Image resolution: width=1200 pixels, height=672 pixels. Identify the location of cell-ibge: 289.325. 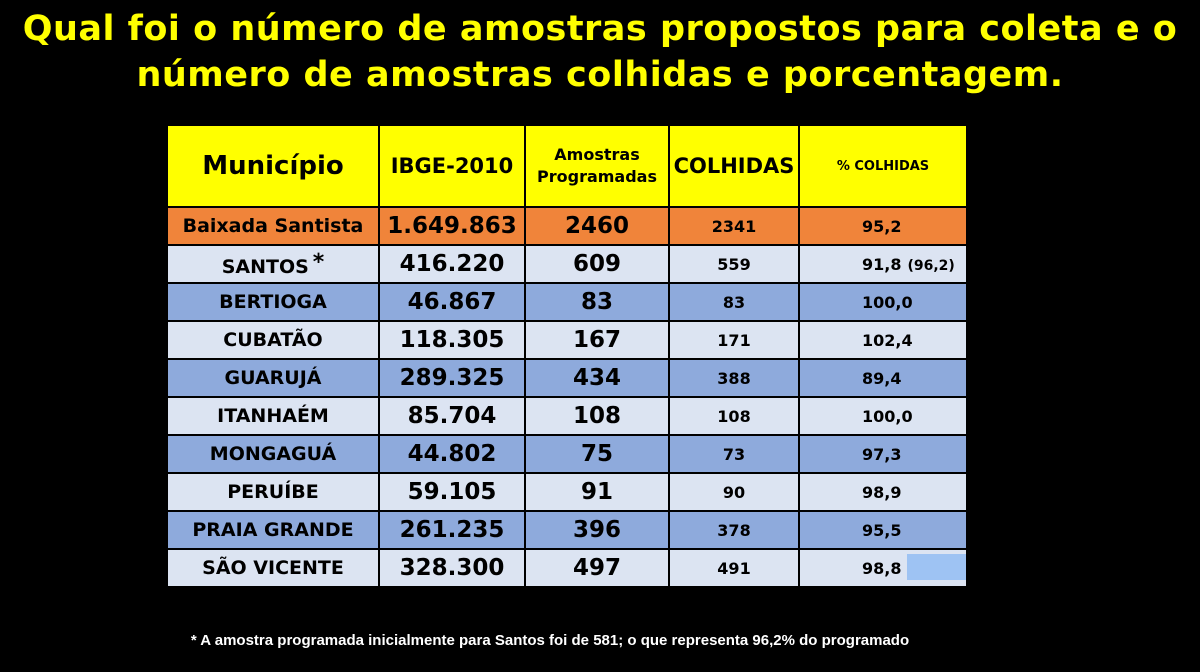
(452, 378).